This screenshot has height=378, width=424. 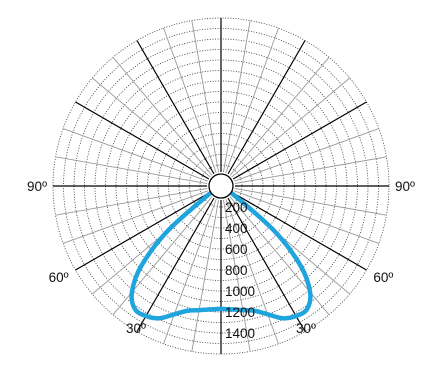 What do you see at coordinates (236, 207) in the screenshot?
I see `radial-tick-label: 200` at bounding box center [236, 207].